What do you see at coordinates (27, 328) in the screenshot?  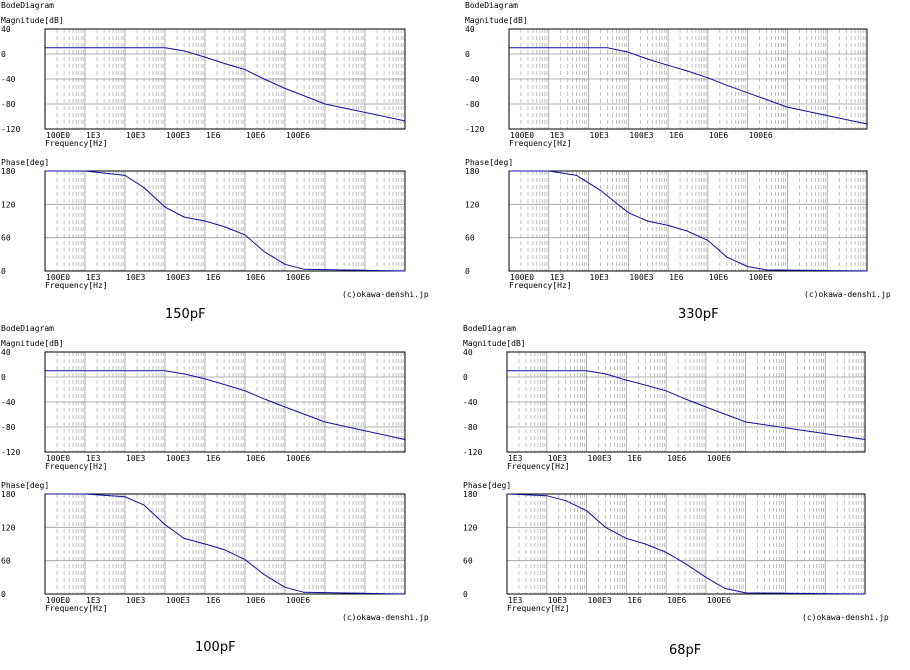 I see `diagram-title: BodeDiagram` at bounding box center [27, 328].